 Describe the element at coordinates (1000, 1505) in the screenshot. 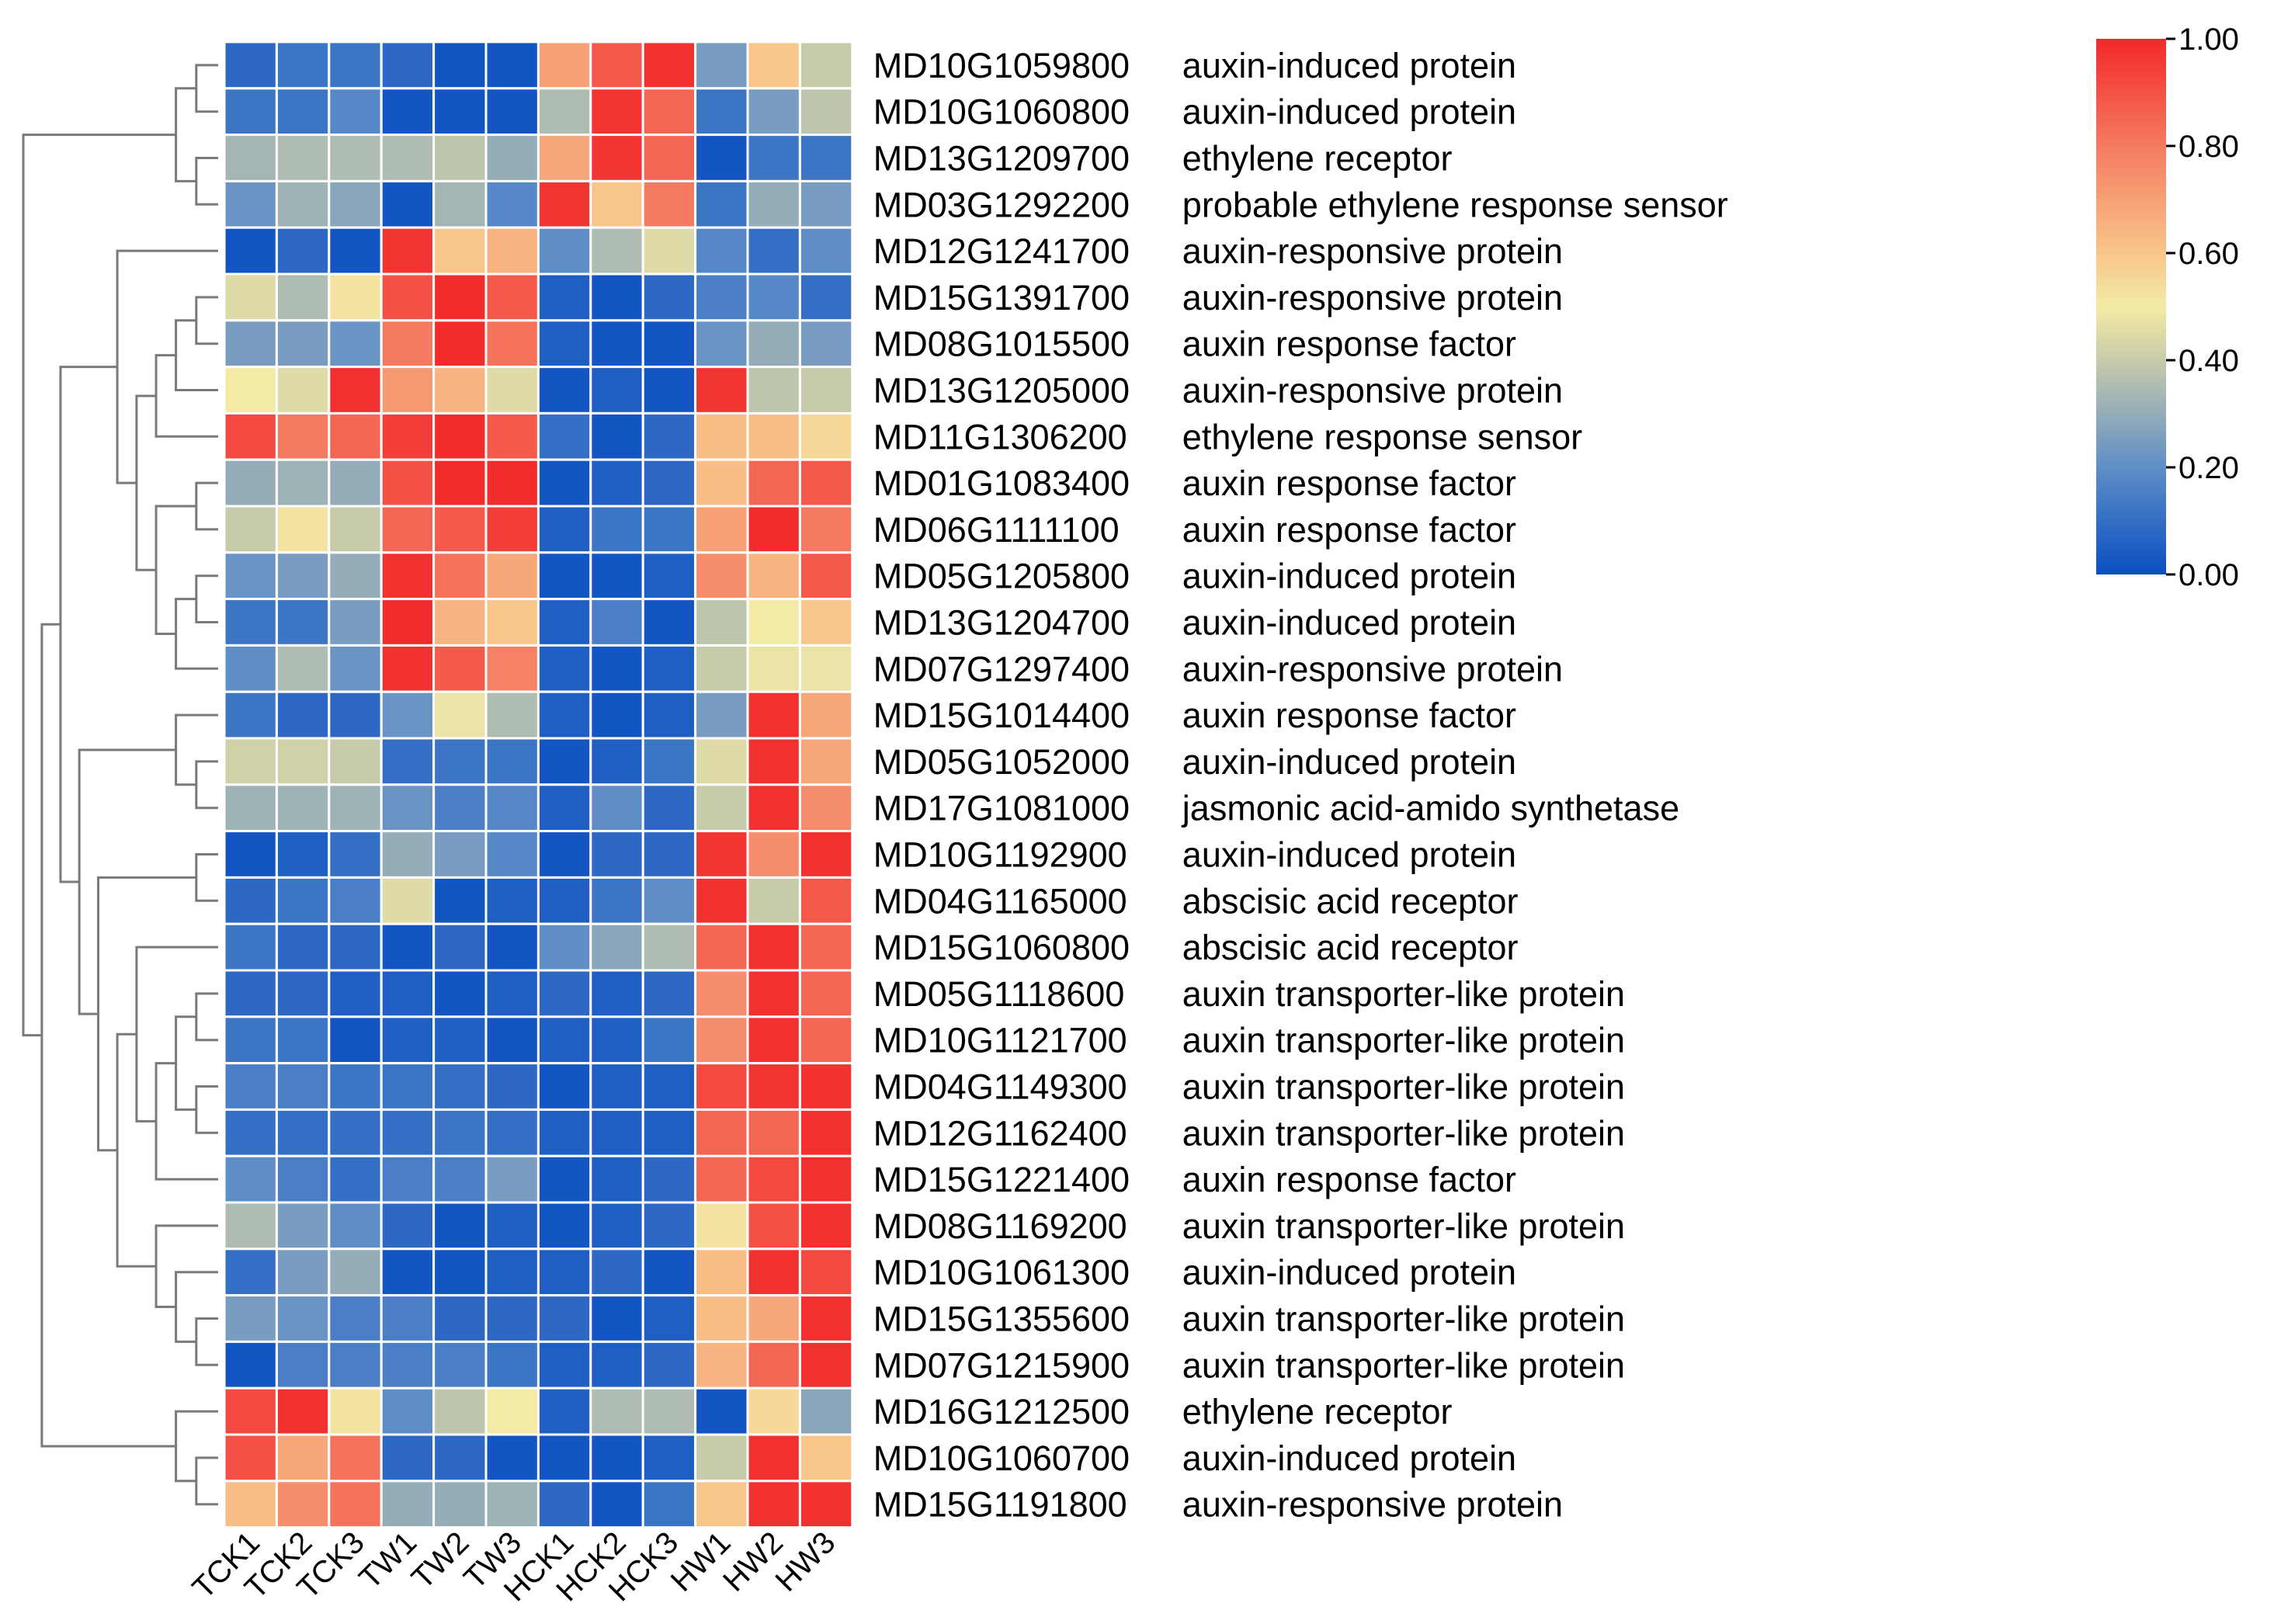

I see `gene-id-label: MD15G1191800` at that location.